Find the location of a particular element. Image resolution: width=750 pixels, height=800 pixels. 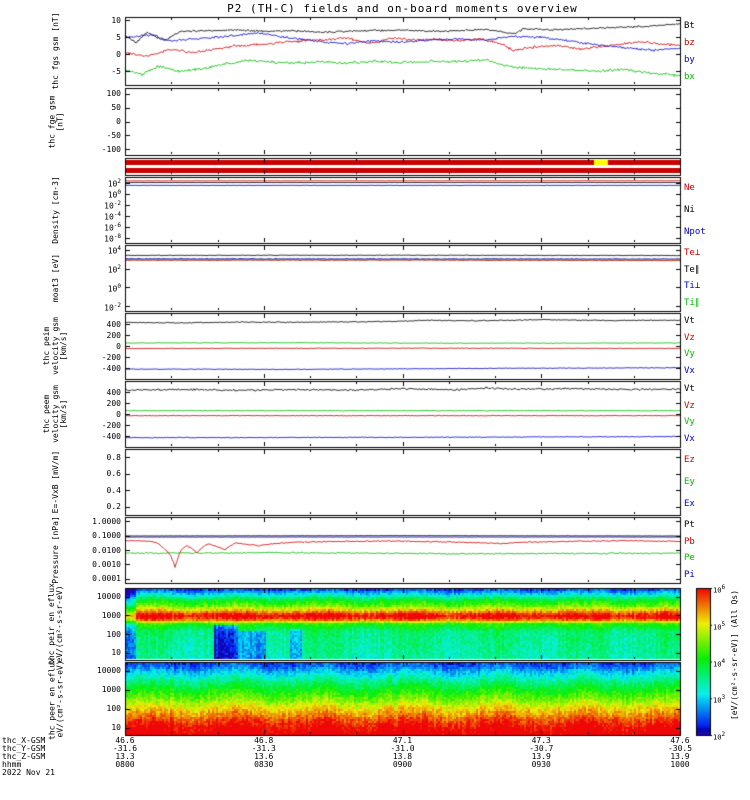

ytick-fgs-1: 5 is located at coordinates (118, 37).